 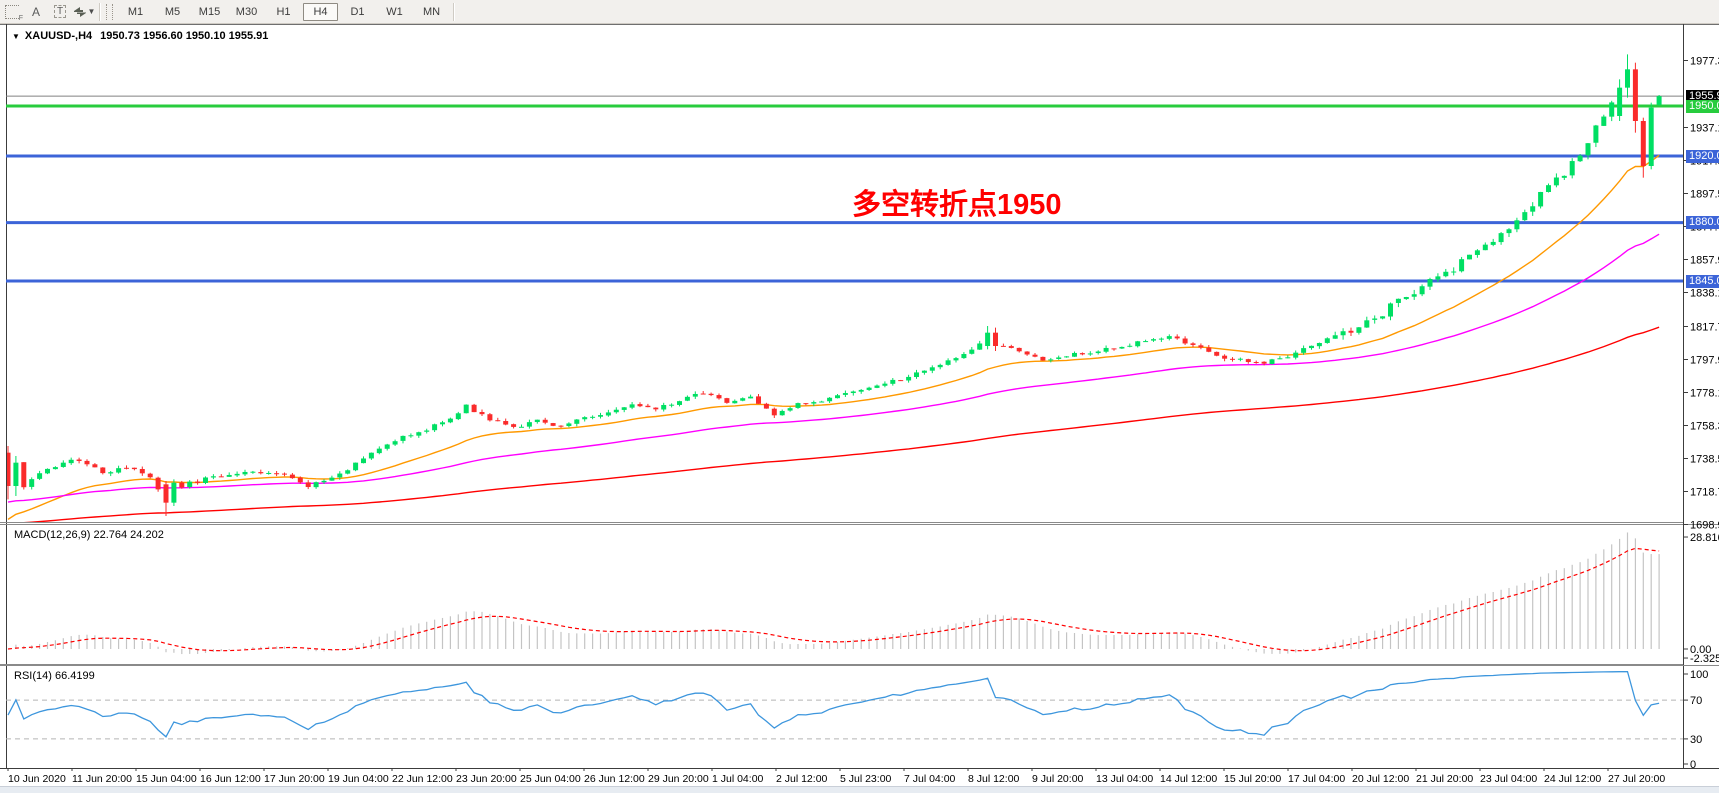 I want to click on timeframe-button-d1: D1, so click(x=357, y=11).